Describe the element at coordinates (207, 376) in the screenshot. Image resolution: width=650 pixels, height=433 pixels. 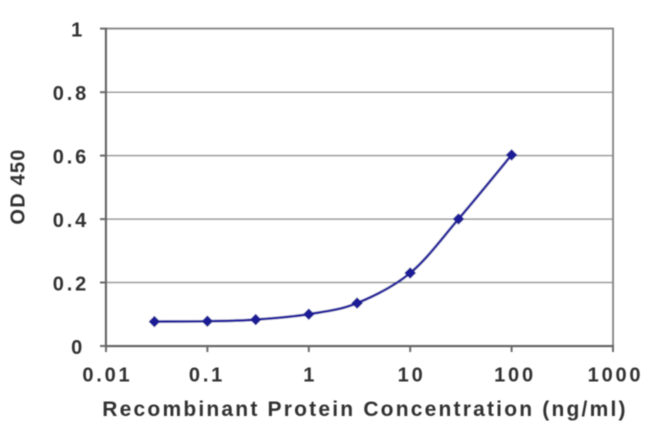
I see `svg-text: 0.1` at that location.